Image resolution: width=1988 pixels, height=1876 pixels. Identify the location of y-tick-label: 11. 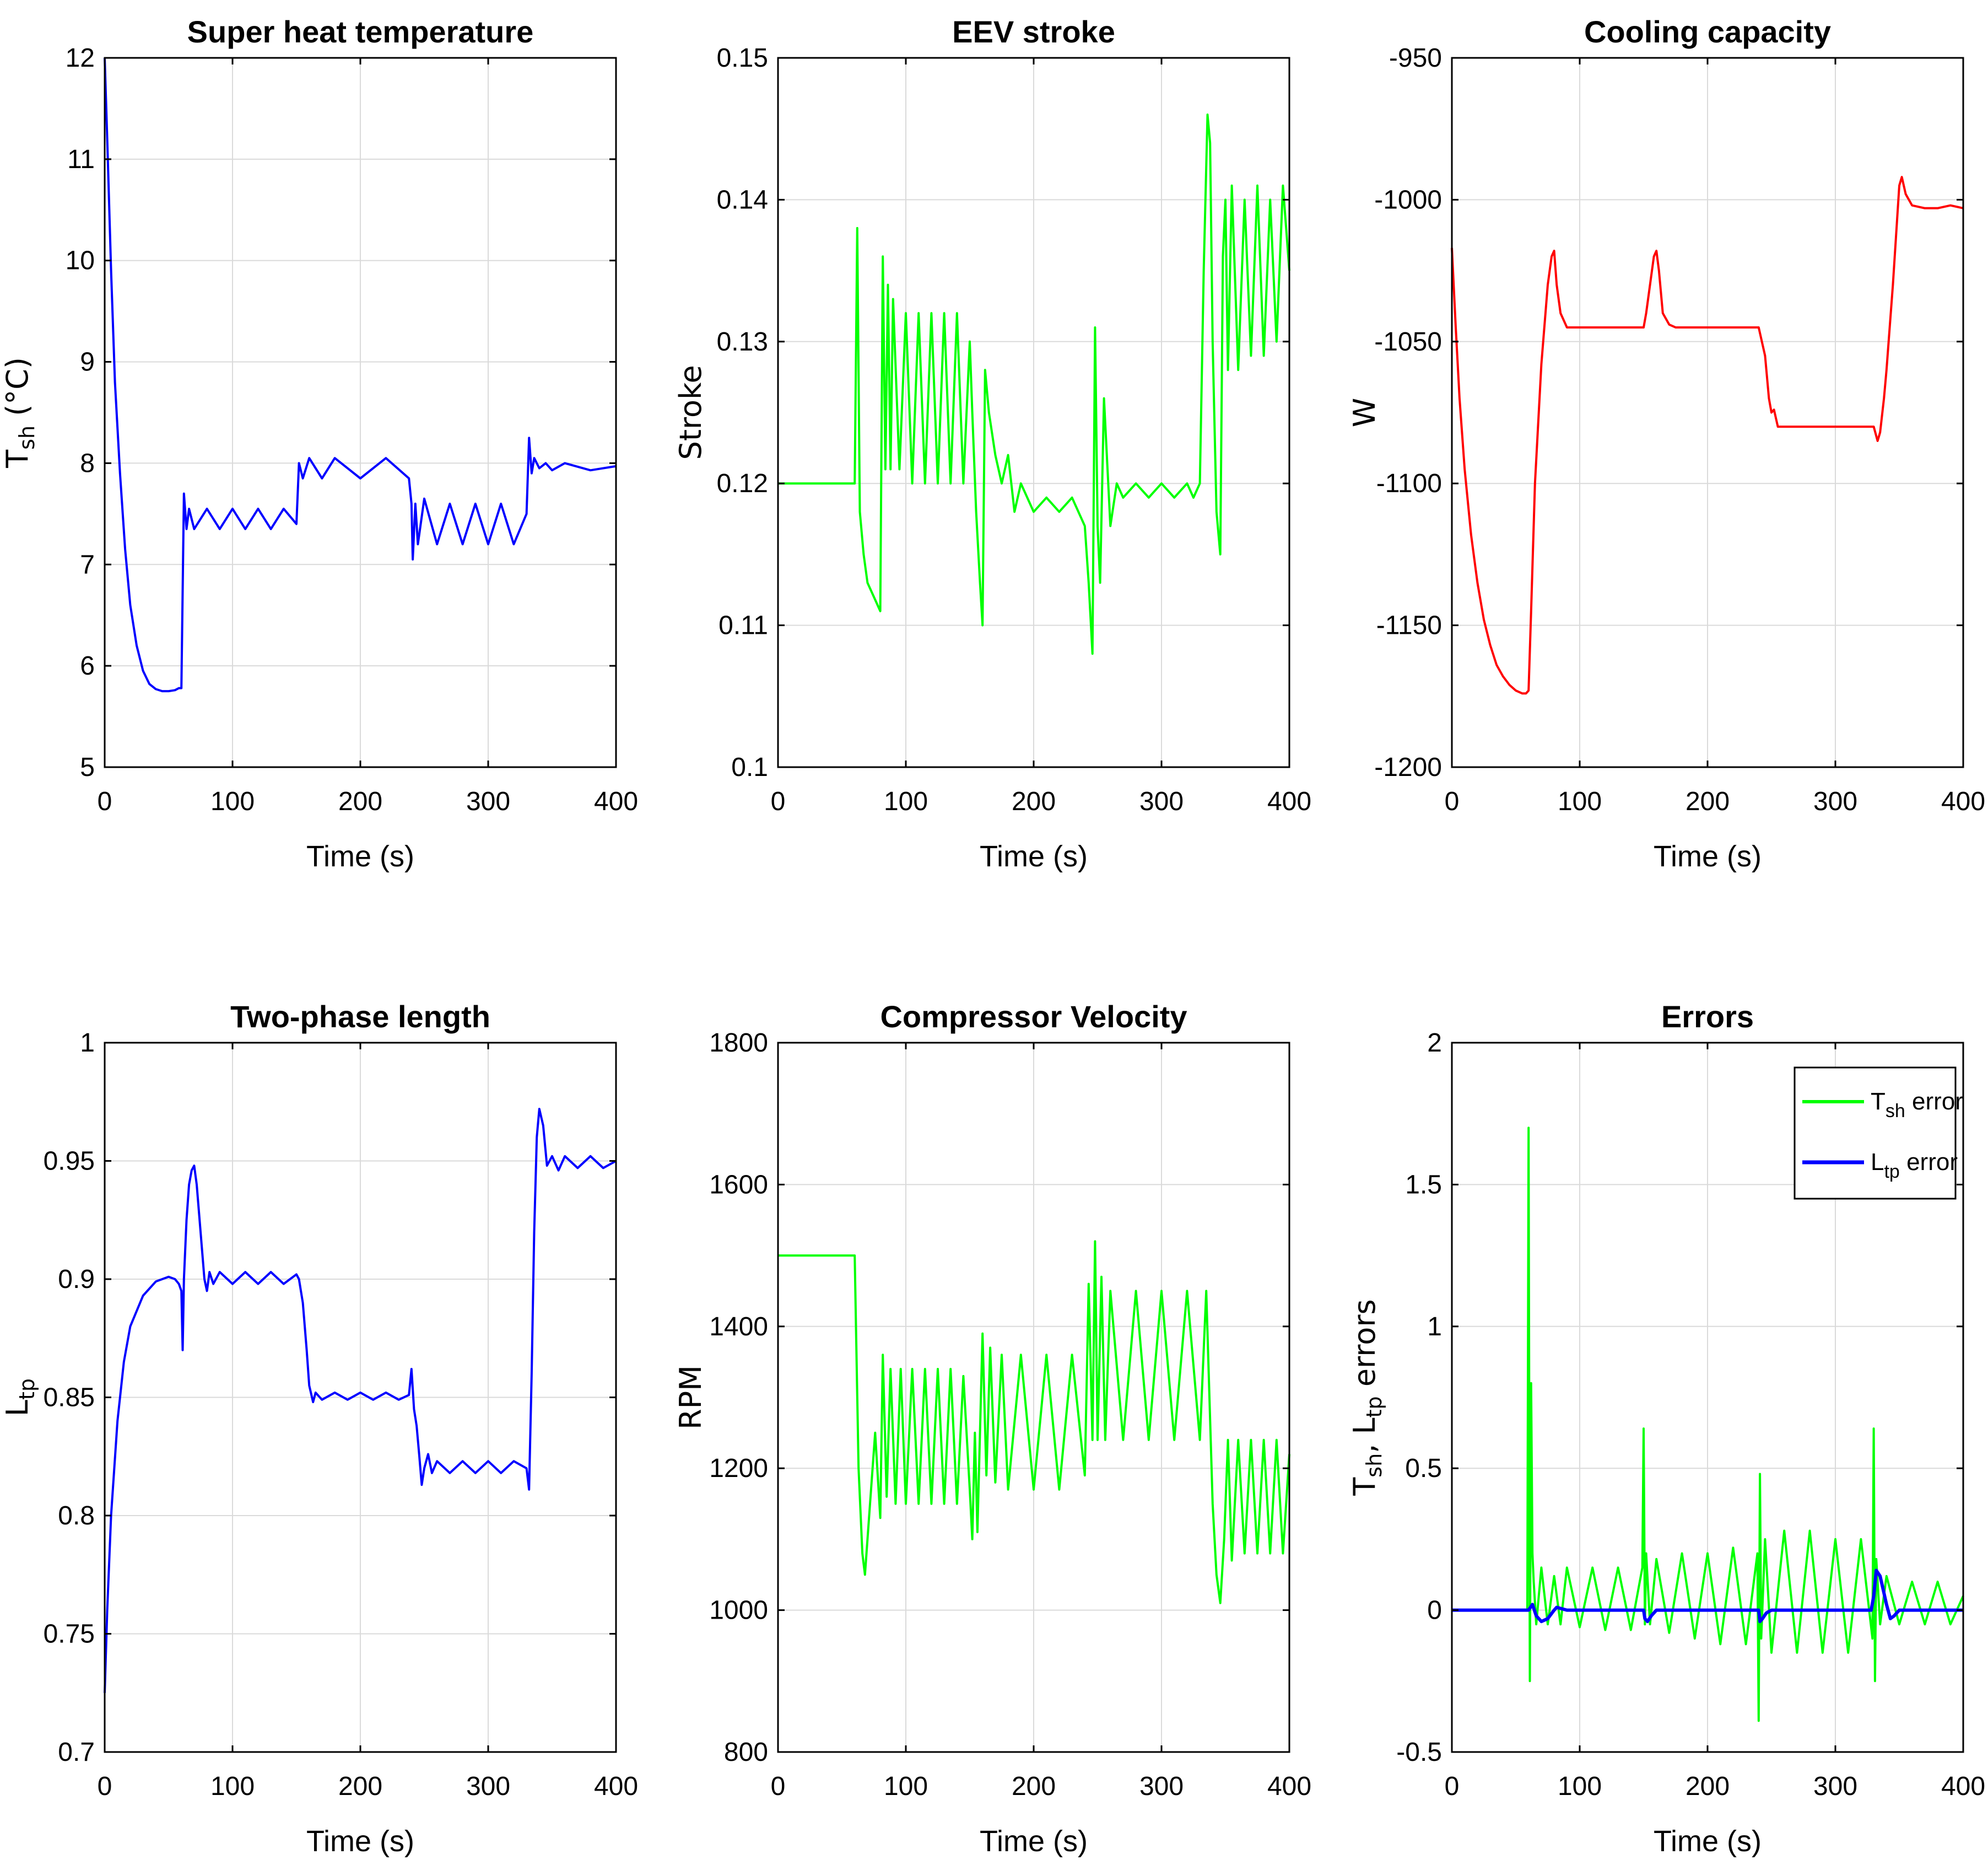
(81, 159).